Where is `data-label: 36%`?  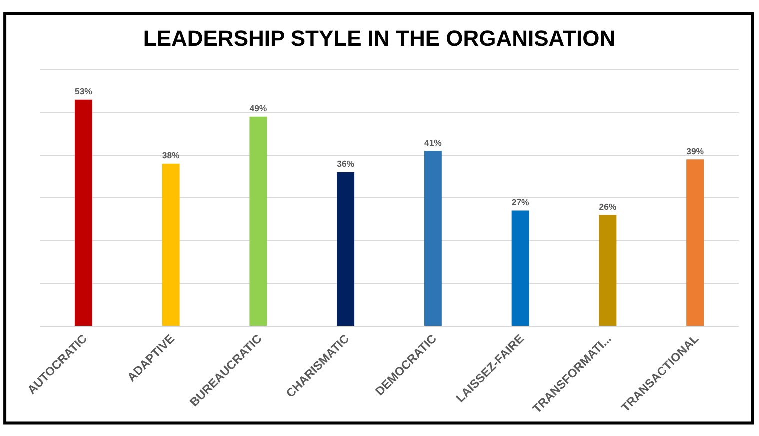 data-label: 36% is located at coordinates (346, 164).